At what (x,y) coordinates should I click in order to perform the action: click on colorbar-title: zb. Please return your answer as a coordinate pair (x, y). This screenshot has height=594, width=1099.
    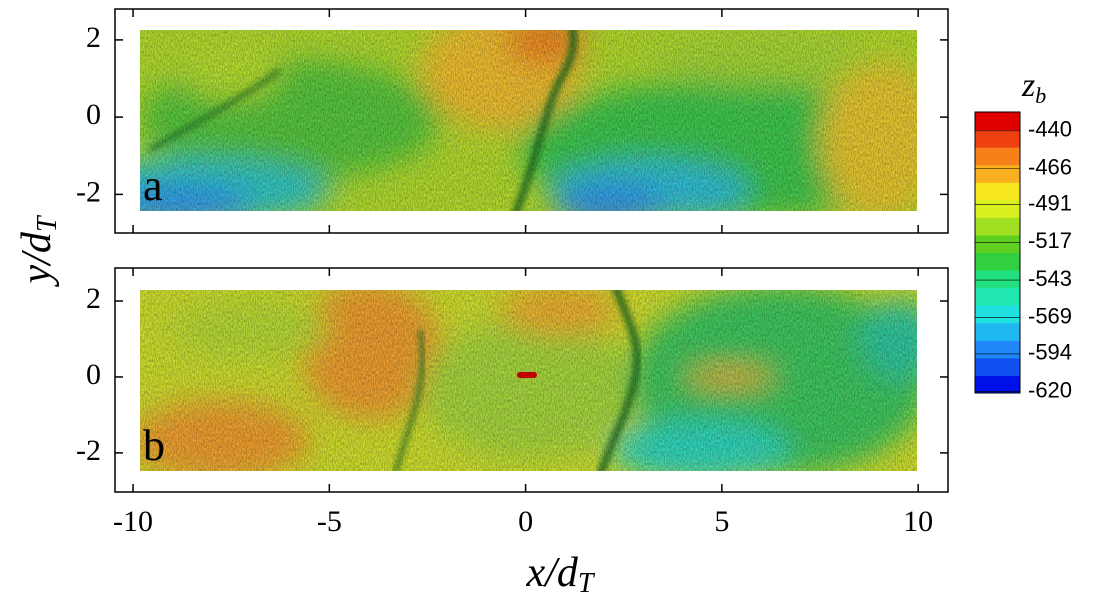
    Looking at the image, I should click on (1033, 87).